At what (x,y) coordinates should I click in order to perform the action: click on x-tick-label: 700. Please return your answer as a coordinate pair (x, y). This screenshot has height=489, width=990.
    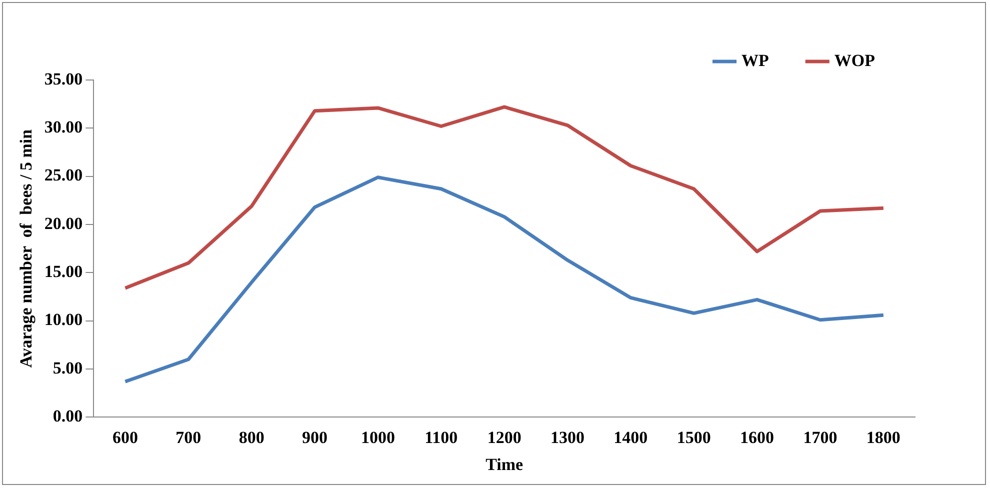
    Looking at the image, I should click on (189, 437).